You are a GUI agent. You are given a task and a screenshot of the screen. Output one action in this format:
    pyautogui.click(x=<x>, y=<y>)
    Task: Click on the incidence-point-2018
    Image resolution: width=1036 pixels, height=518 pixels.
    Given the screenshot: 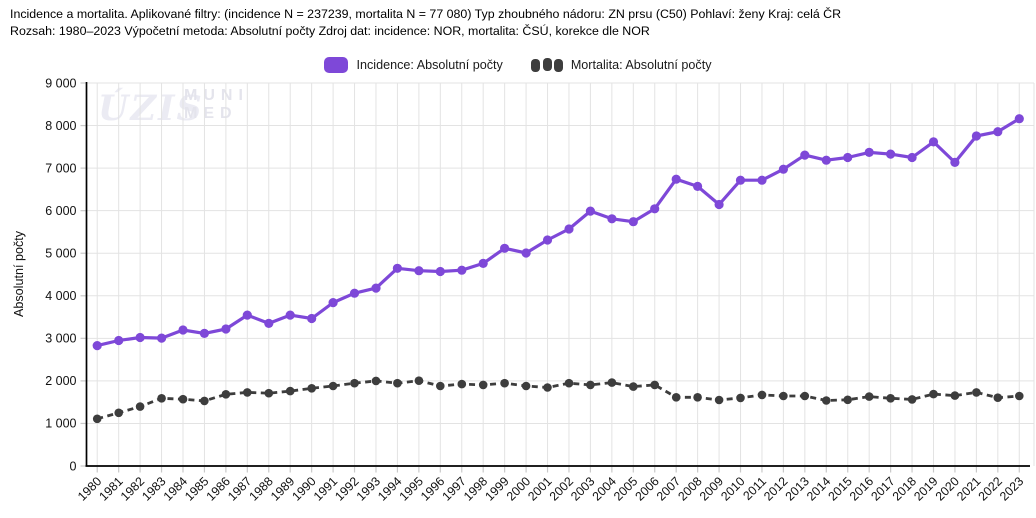 What is the action you would take?
    pyautogui.click(x=912, y=157)
    